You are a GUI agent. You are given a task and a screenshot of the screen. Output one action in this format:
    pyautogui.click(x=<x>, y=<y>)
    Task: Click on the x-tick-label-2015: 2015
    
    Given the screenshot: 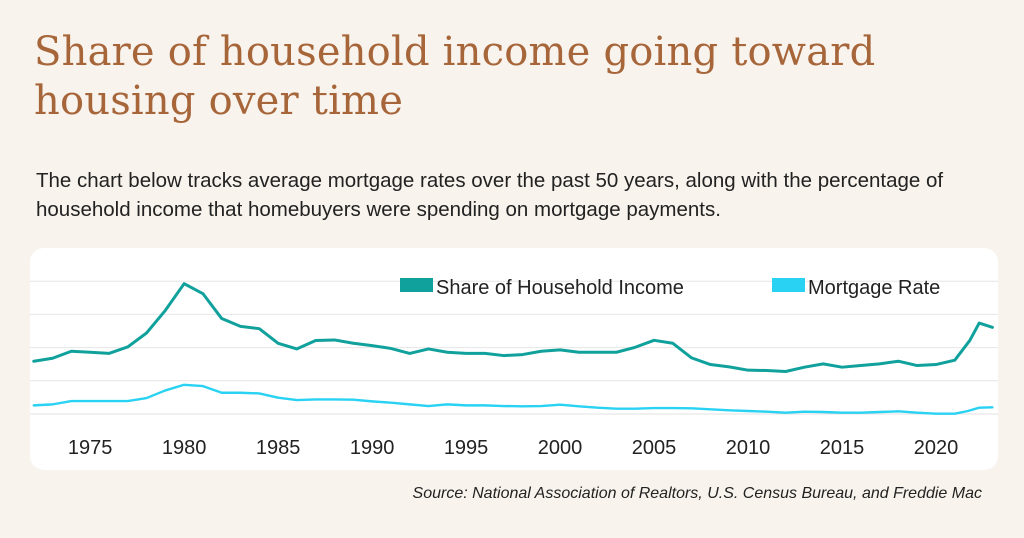 What is the action you would take?
    pyautogui.click(x=842, y=448)
    